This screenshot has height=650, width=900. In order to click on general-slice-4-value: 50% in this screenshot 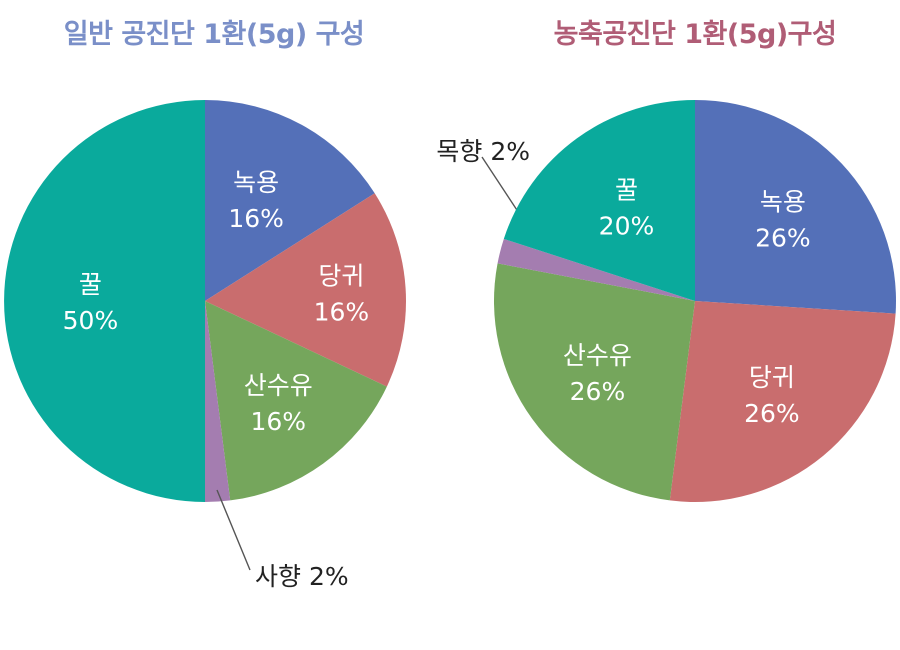, I will do `click(91, 320)`.